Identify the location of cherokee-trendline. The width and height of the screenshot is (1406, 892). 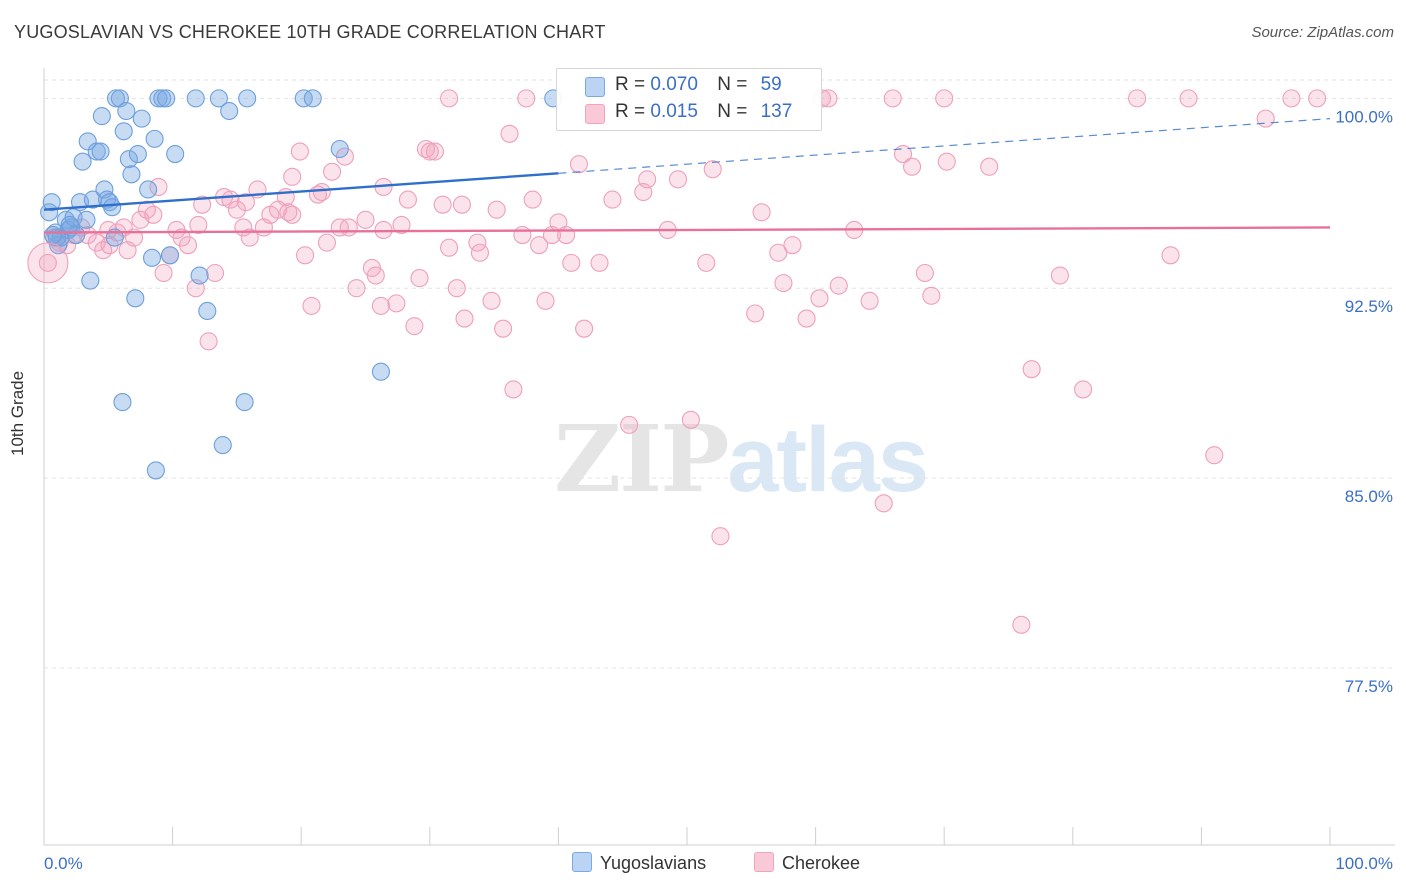
(687, 230).